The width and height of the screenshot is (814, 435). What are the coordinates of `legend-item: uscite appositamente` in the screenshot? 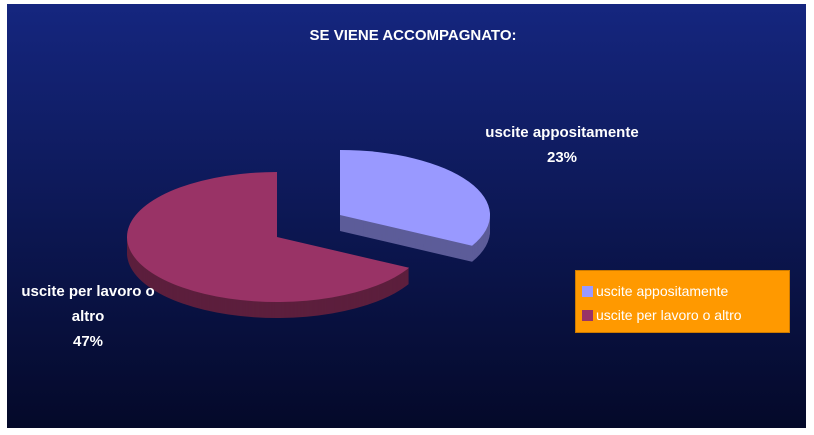 It's located at (685, 291).